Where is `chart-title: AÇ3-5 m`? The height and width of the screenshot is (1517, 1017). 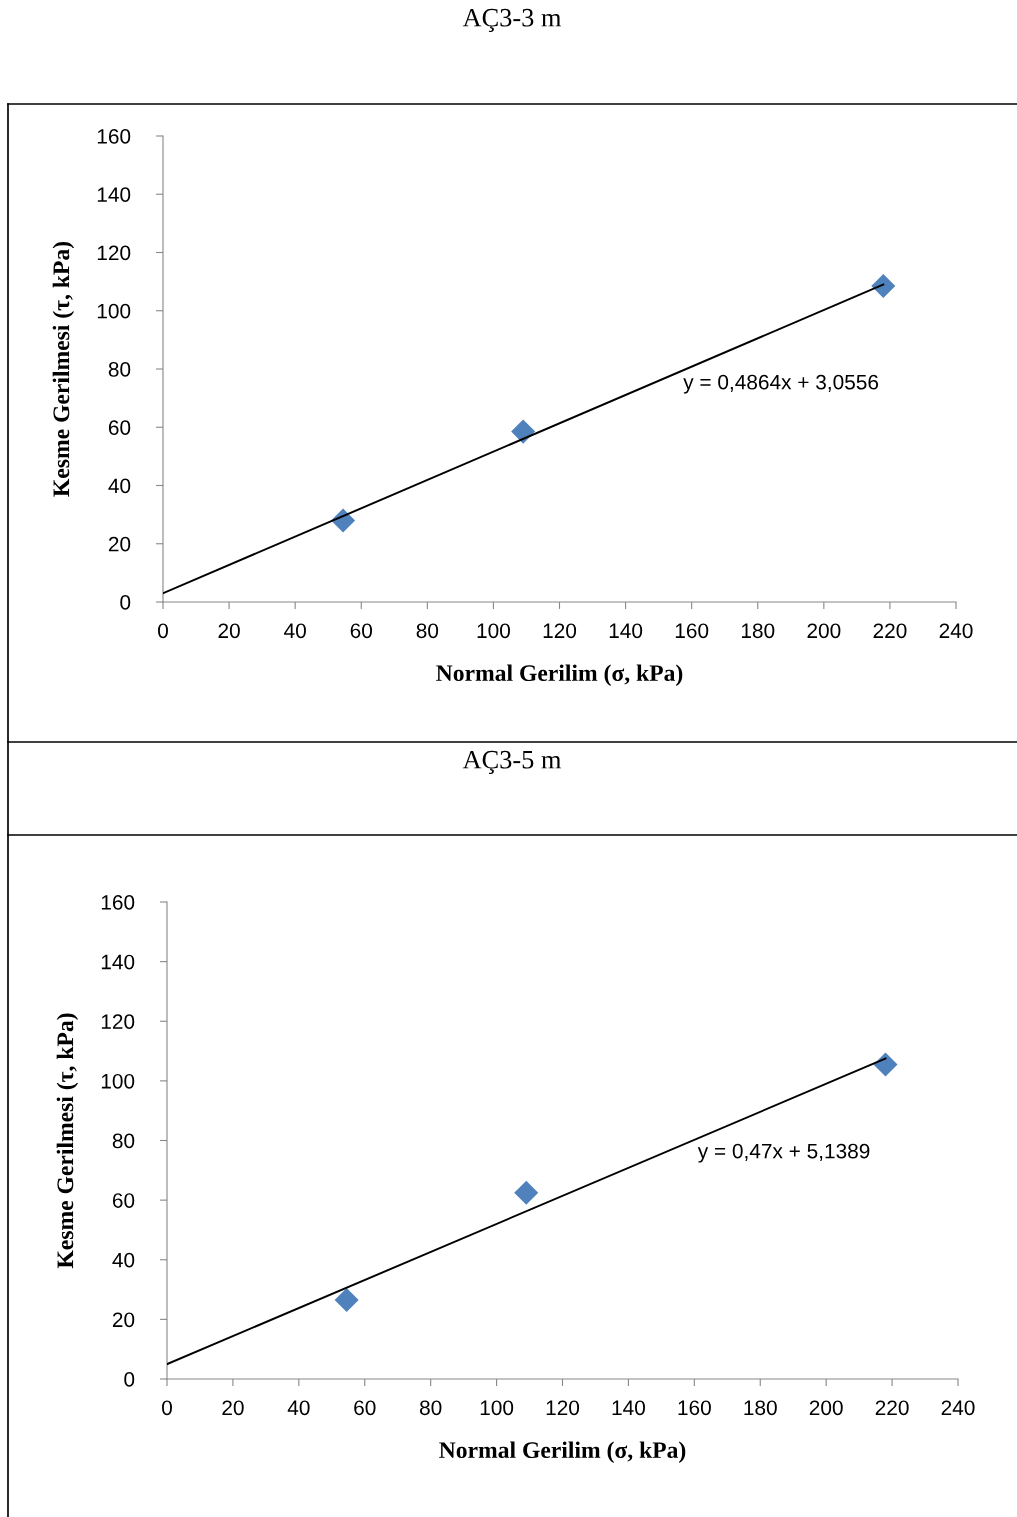 chart-title: AÇ3-5 m is located at coordinates (512, 762).